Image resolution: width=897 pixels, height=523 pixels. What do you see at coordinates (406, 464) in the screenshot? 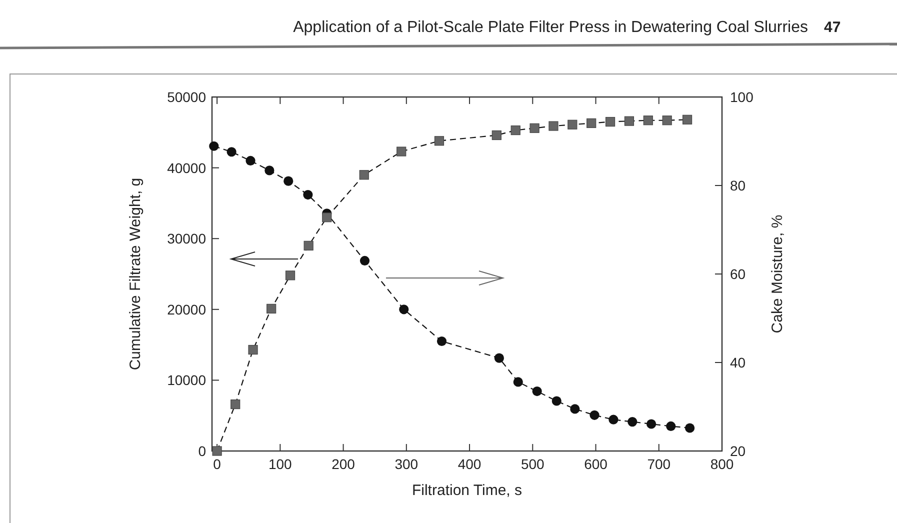
I see `x-tick-label: 300` at bounding box center [406, 464].